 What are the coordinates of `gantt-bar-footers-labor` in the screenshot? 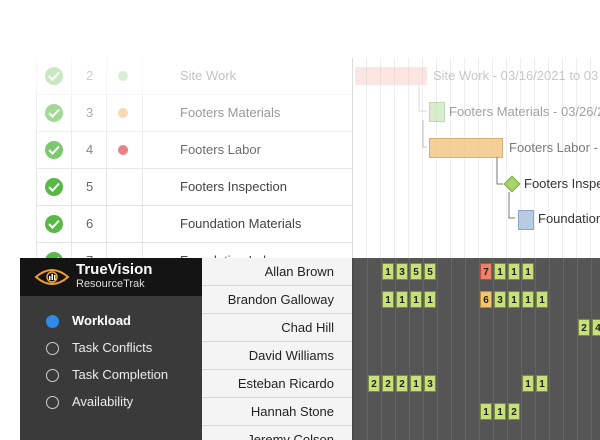 It's located at (466, 148).